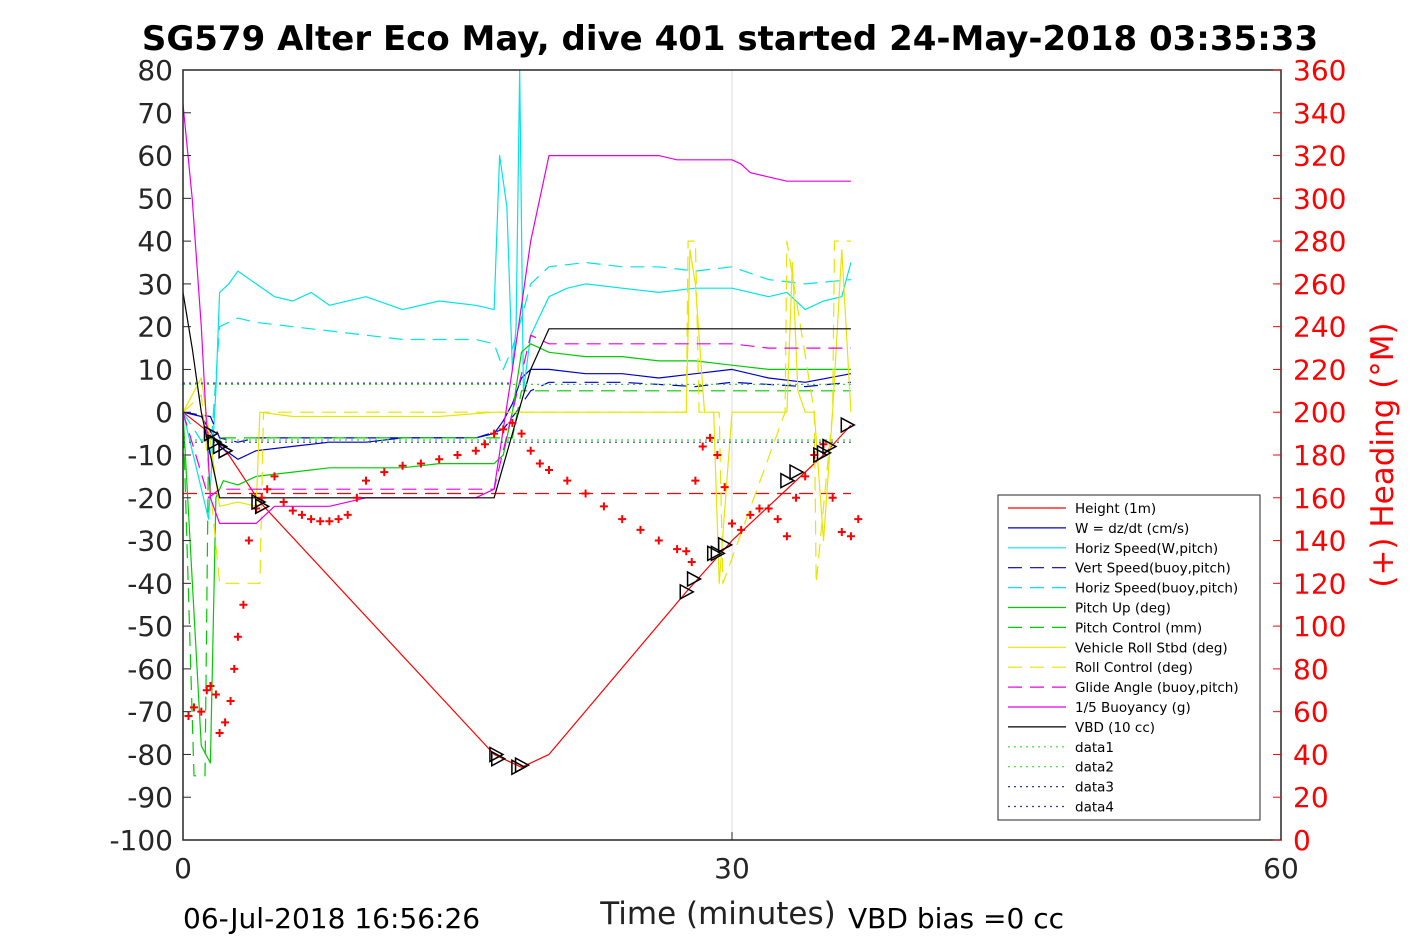  What do you see at coordinates (1302, 840) in the screenshot?
I see `y2-tick-label: 0` at bounding box center [1302, 840].